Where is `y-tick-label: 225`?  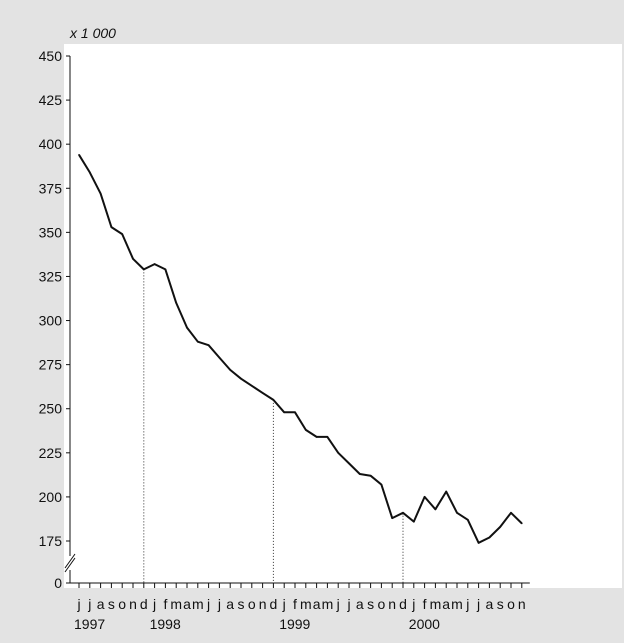
y-tick-label: 225 is located at coordinates (51, 453).